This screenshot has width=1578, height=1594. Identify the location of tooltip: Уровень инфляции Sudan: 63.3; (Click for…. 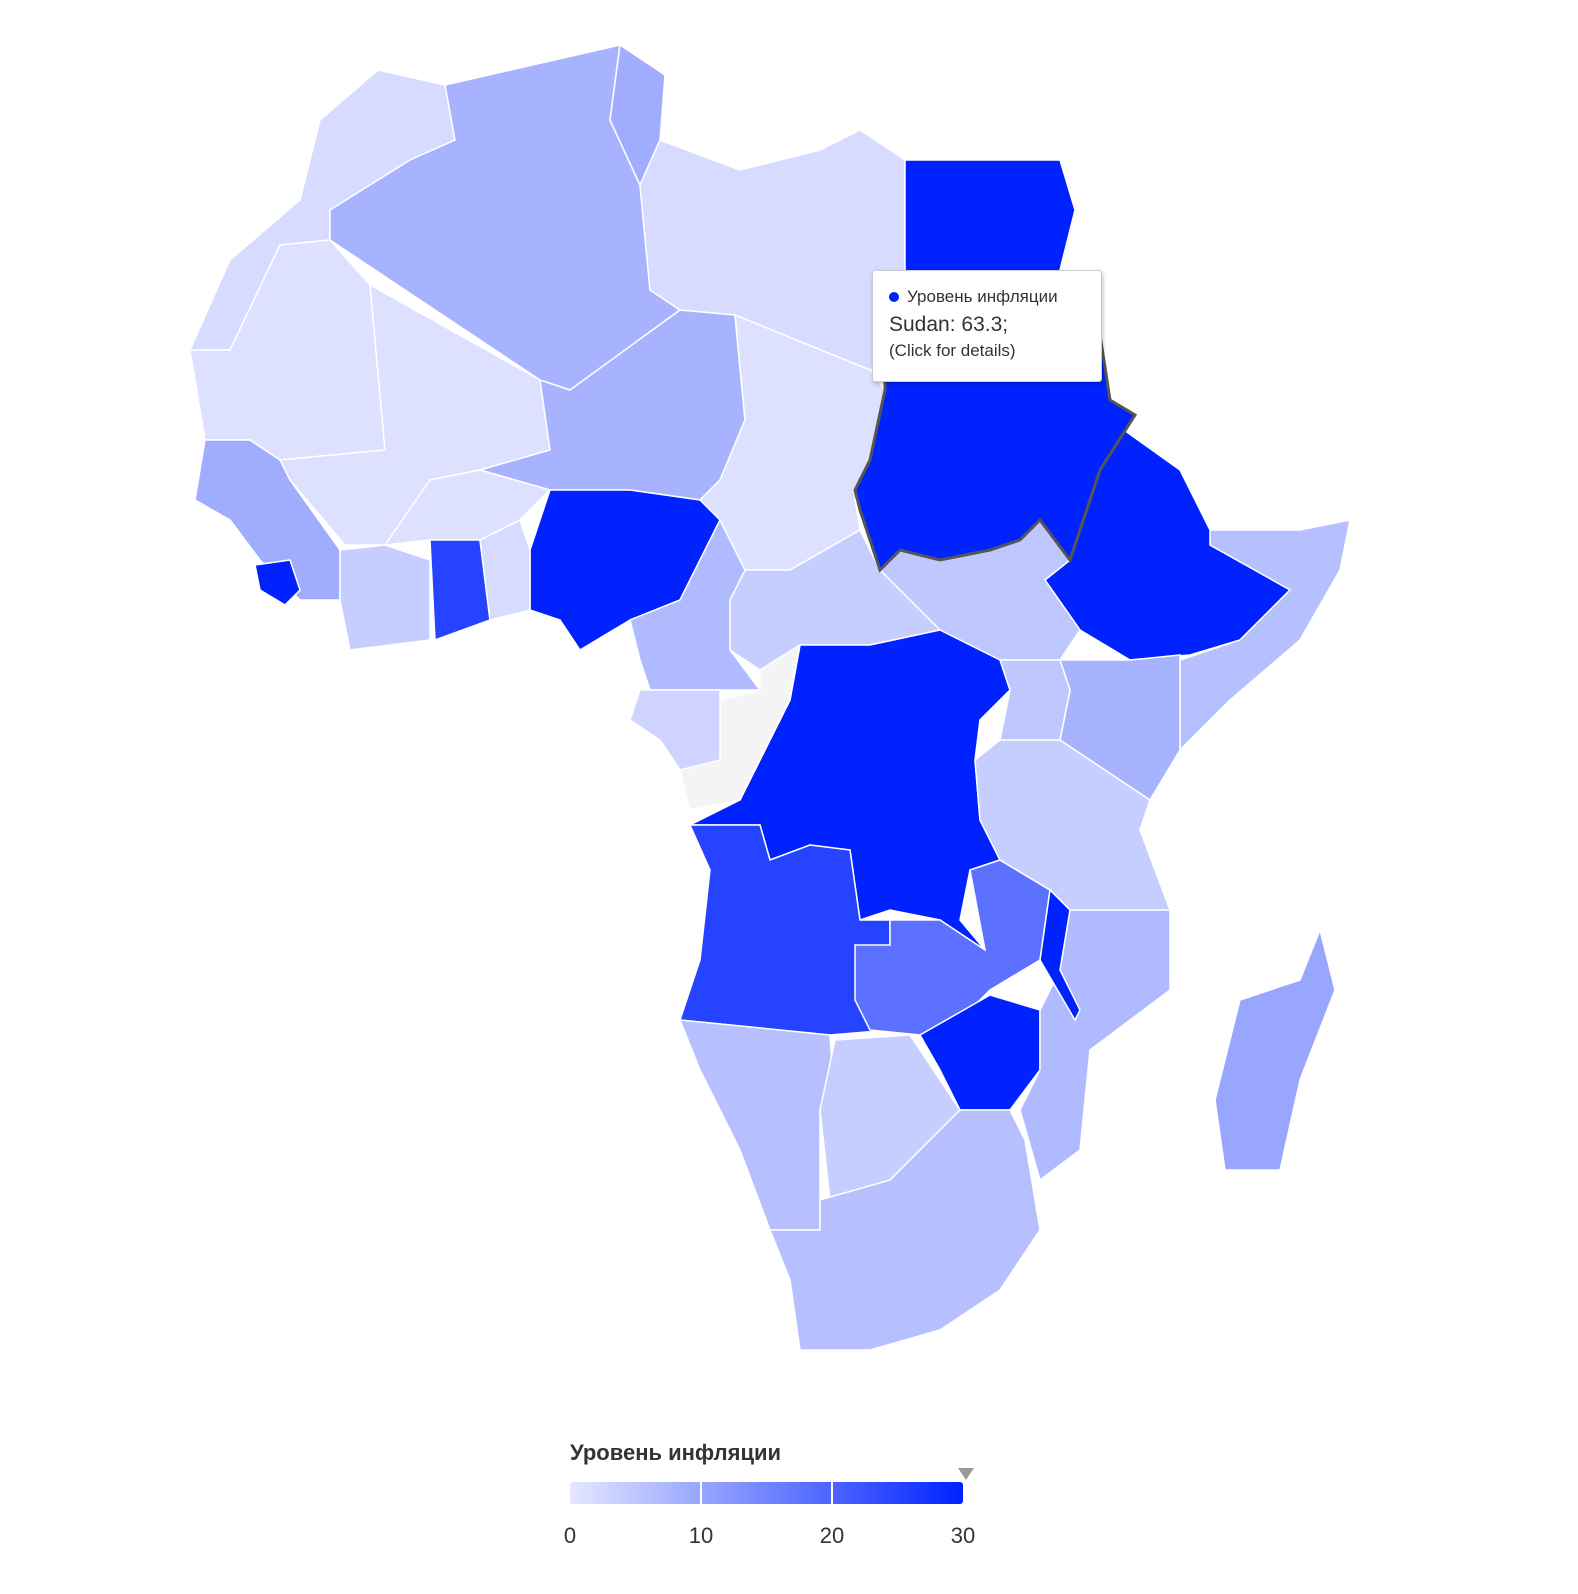
(987, 326).